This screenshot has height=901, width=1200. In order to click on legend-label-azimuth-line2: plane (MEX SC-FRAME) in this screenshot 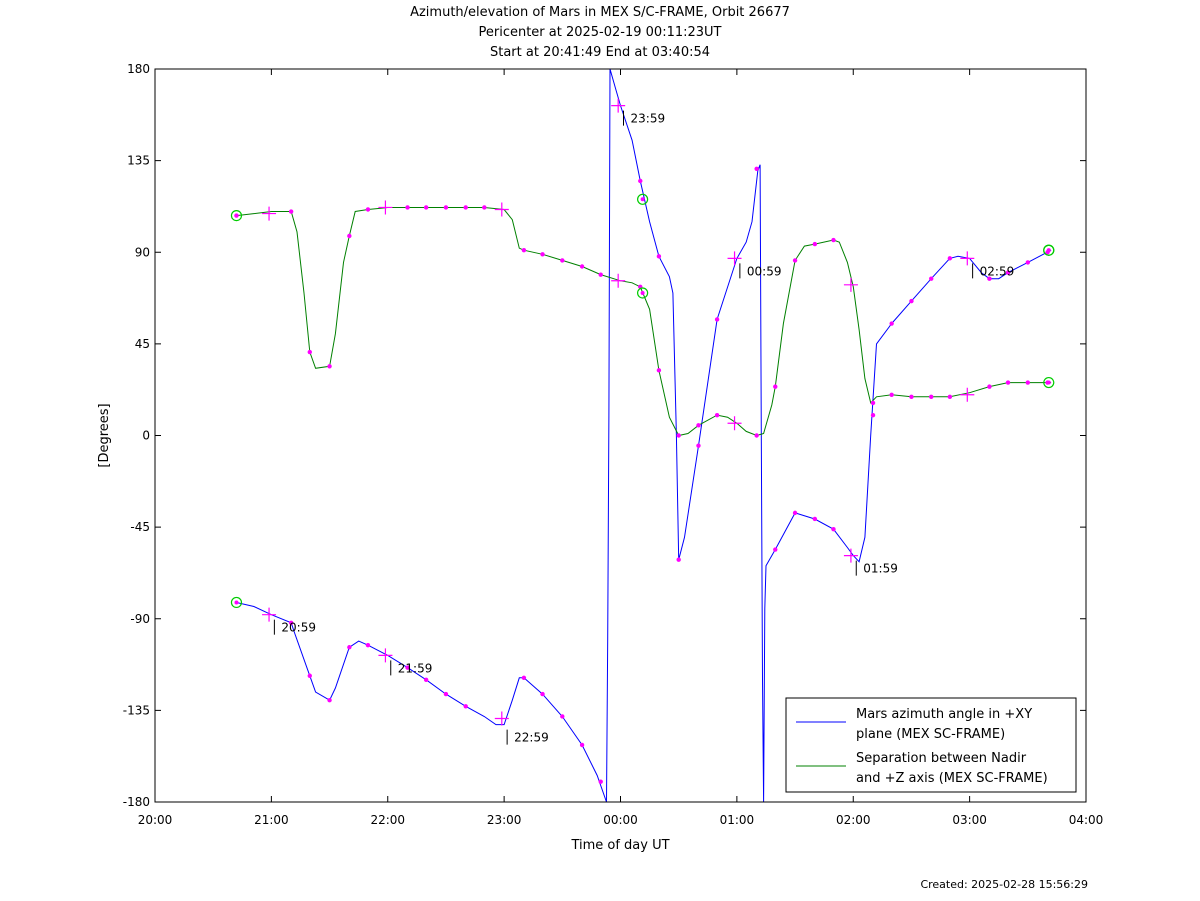, I will do `click(930, 734)`.